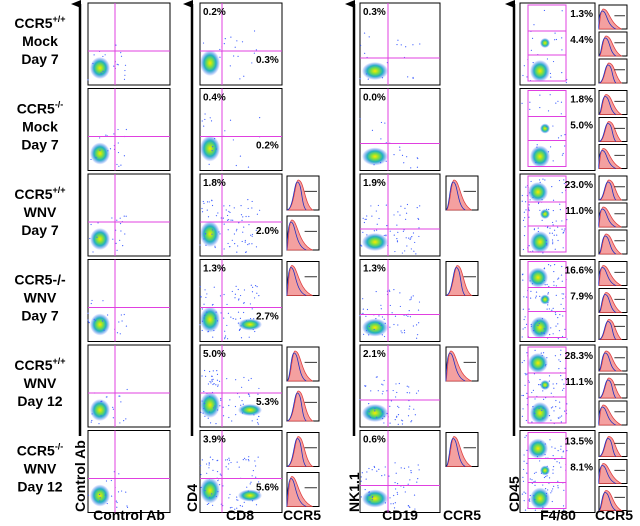 The image size is (640, 526). Describe the element at coordinates (607, 47) in the screenshot. I see `histogram-line` at that location.